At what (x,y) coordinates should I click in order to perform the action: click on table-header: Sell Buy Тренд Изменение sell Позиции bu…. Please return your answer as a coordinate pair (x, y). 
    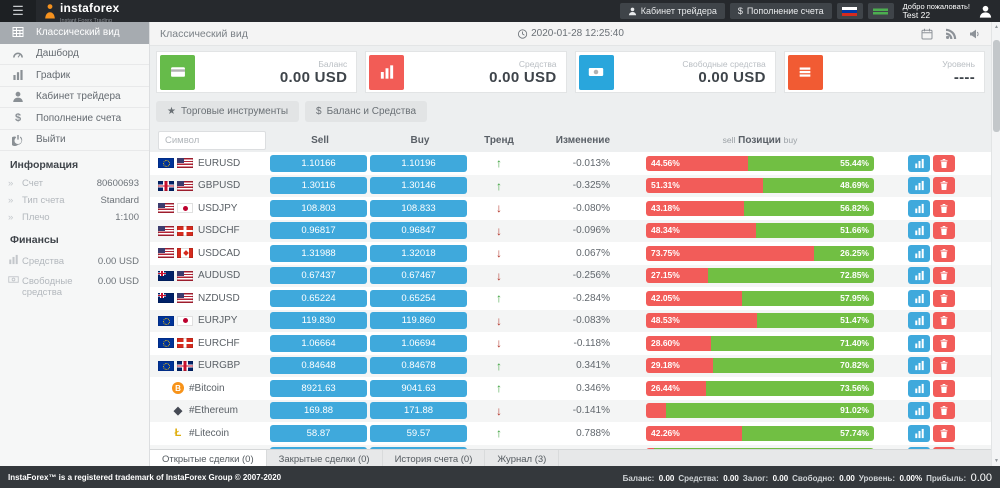
    Looking at the image, I should click on (570, 140).